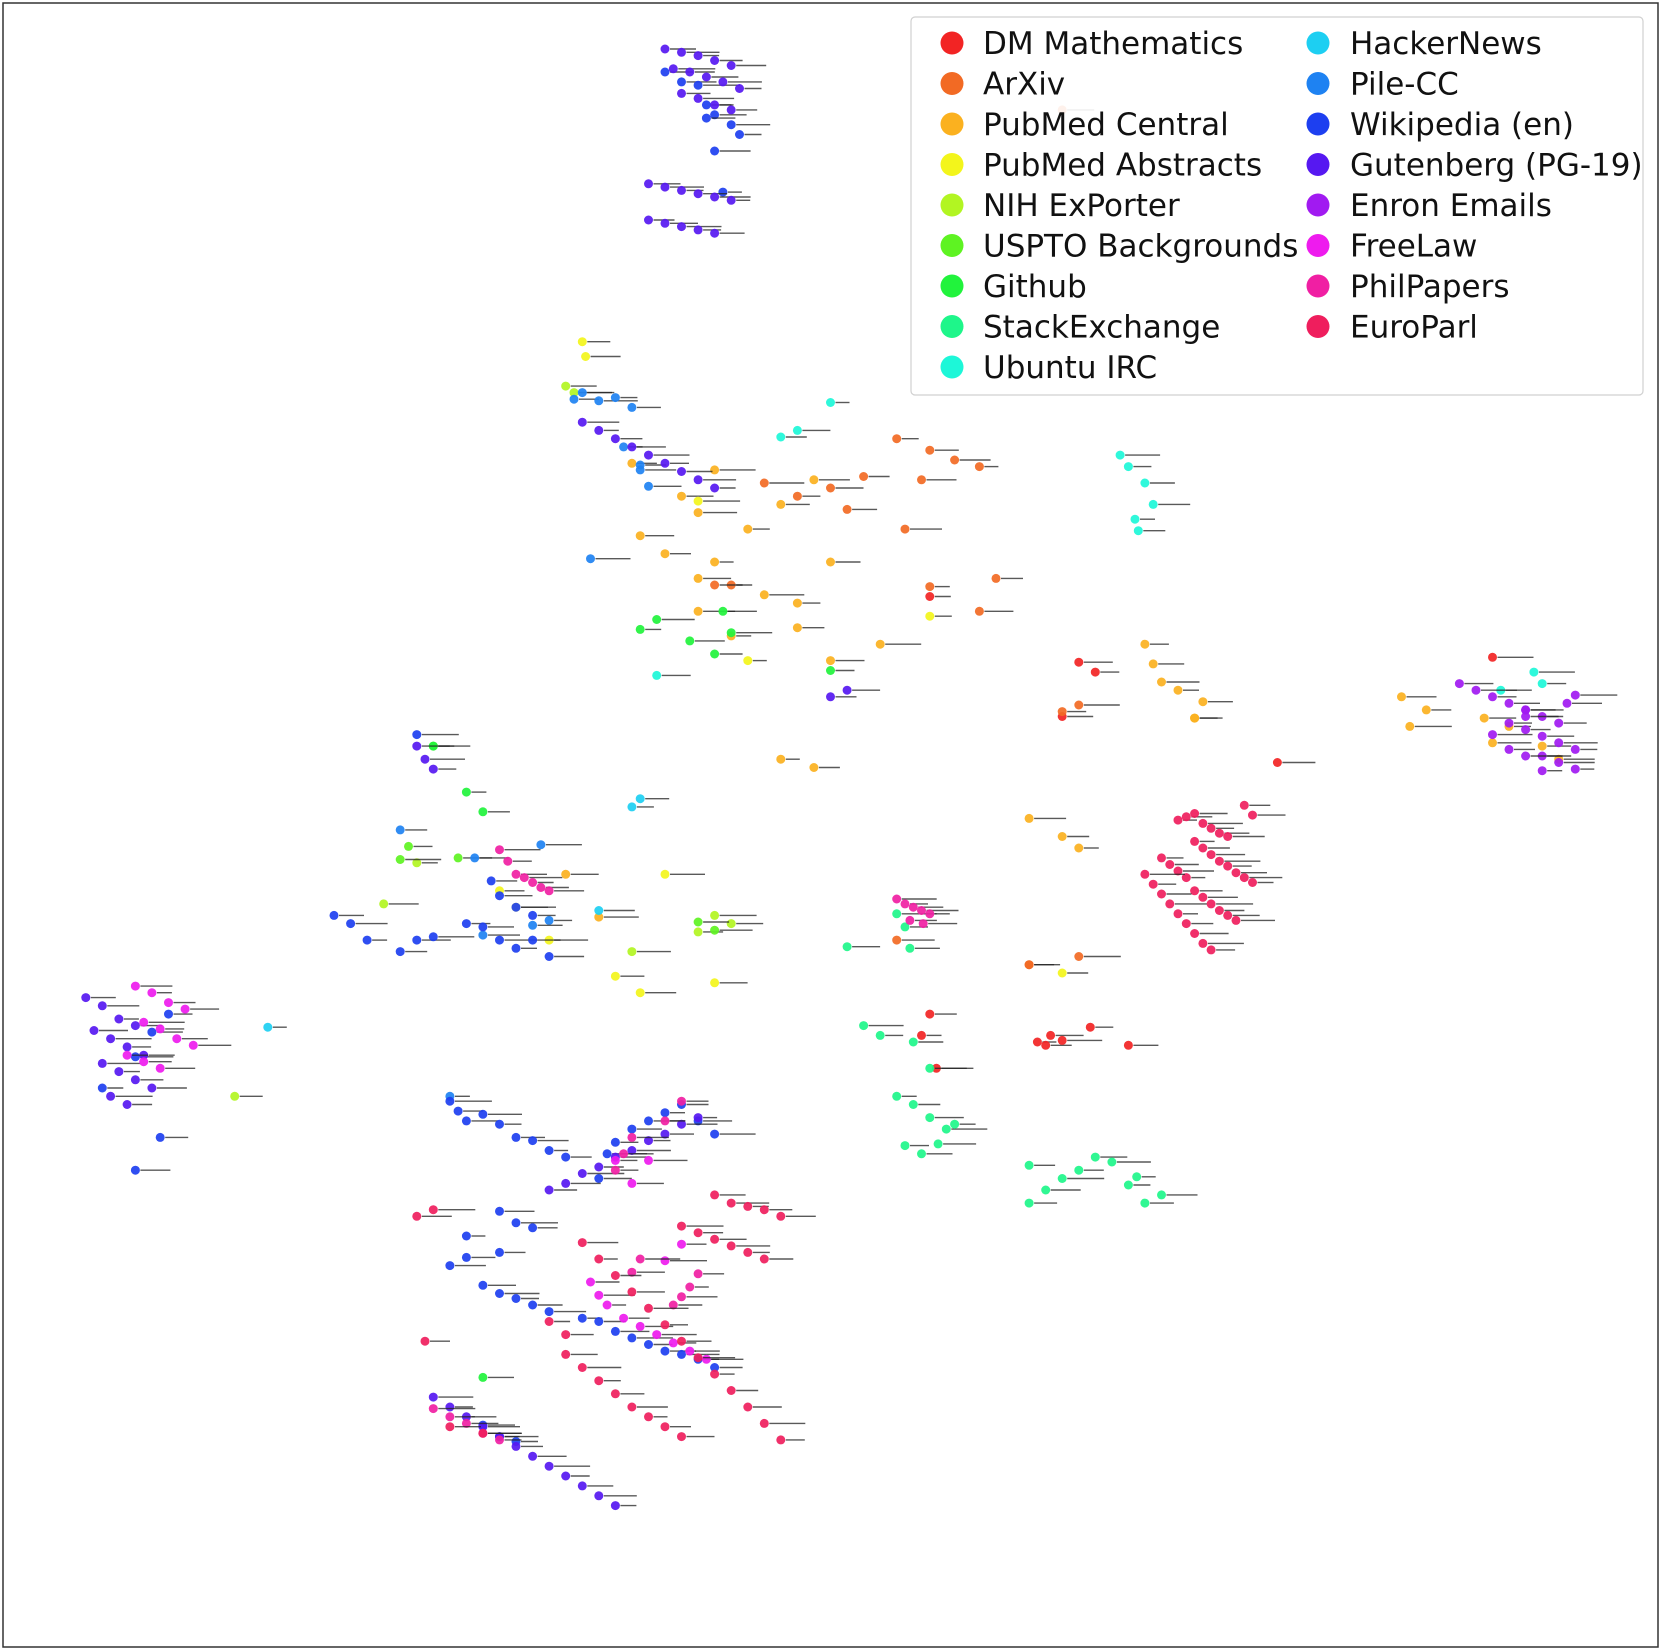 The width and height of the screenshot is (1661, 1650). I want to click on legend-label-github: Github, so click(1035, 287).